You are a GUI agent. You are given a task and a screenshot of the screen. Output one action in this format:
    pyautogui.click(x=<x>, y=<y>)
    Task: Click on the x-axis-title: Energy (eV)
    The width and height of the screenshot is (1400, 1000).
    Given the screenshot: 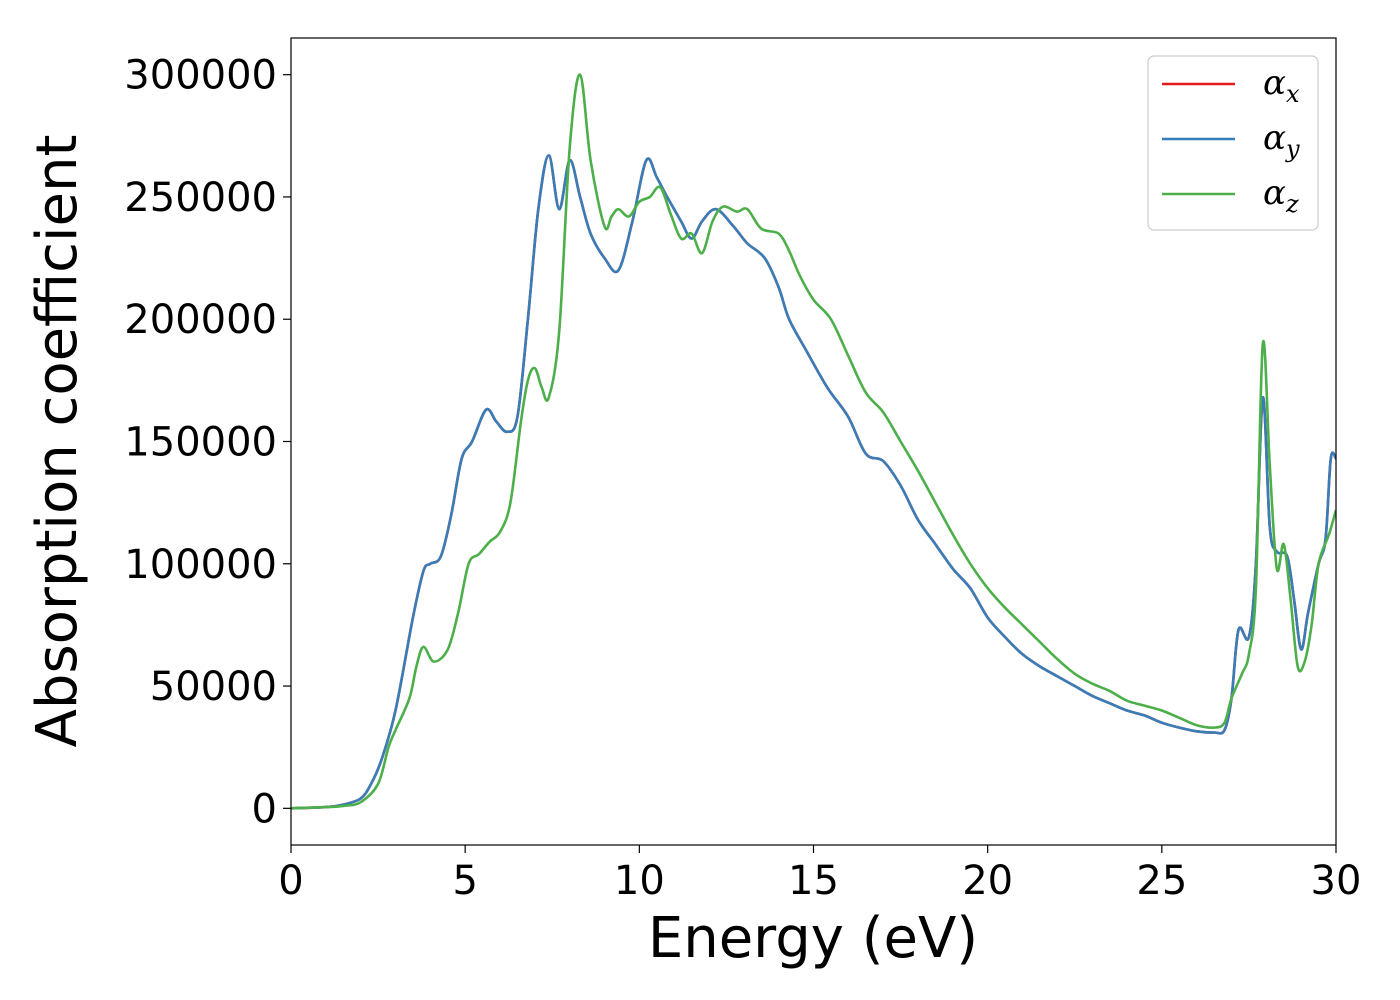 What is the action you would take?
    pyautogui.click(x=813, y=938)
    